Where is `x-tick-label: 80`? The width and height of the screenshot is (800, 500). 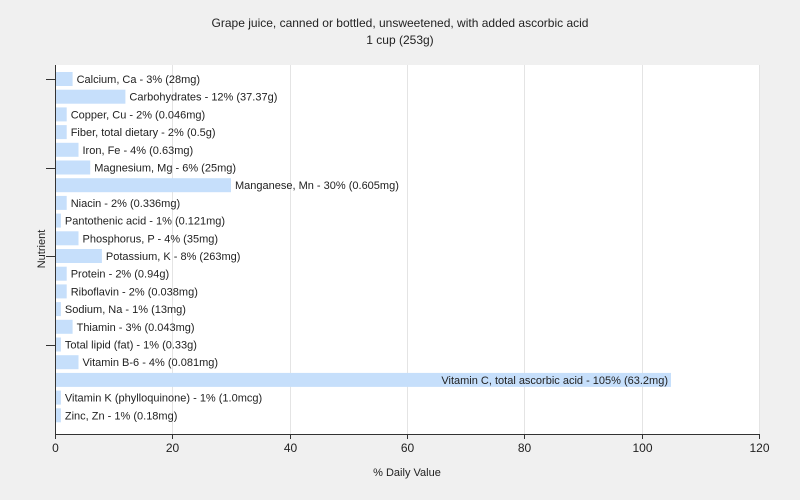 x-tick-label: 80 is located at coordinates (525, 448).